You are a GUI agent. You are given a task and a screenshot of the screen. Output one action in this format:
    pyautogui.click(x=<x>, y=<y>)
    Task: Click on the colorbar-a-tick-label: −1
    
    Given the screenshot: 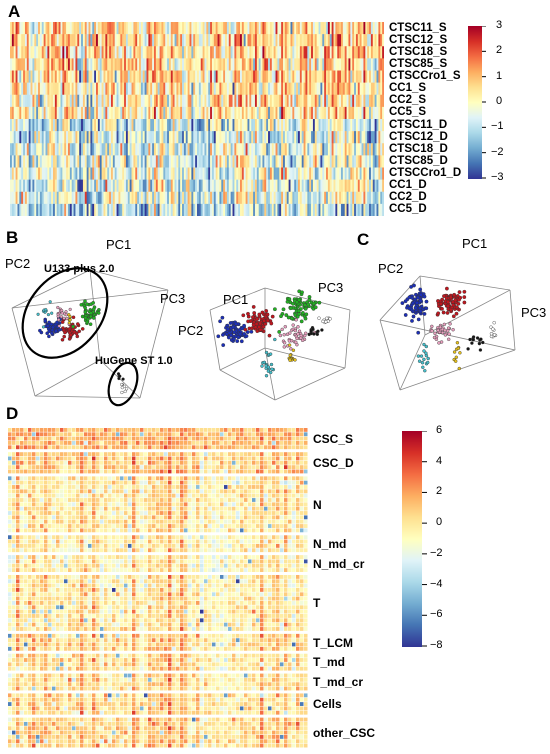 What is the action you would take?
    pyautogui.click(x=497, y=126)
    